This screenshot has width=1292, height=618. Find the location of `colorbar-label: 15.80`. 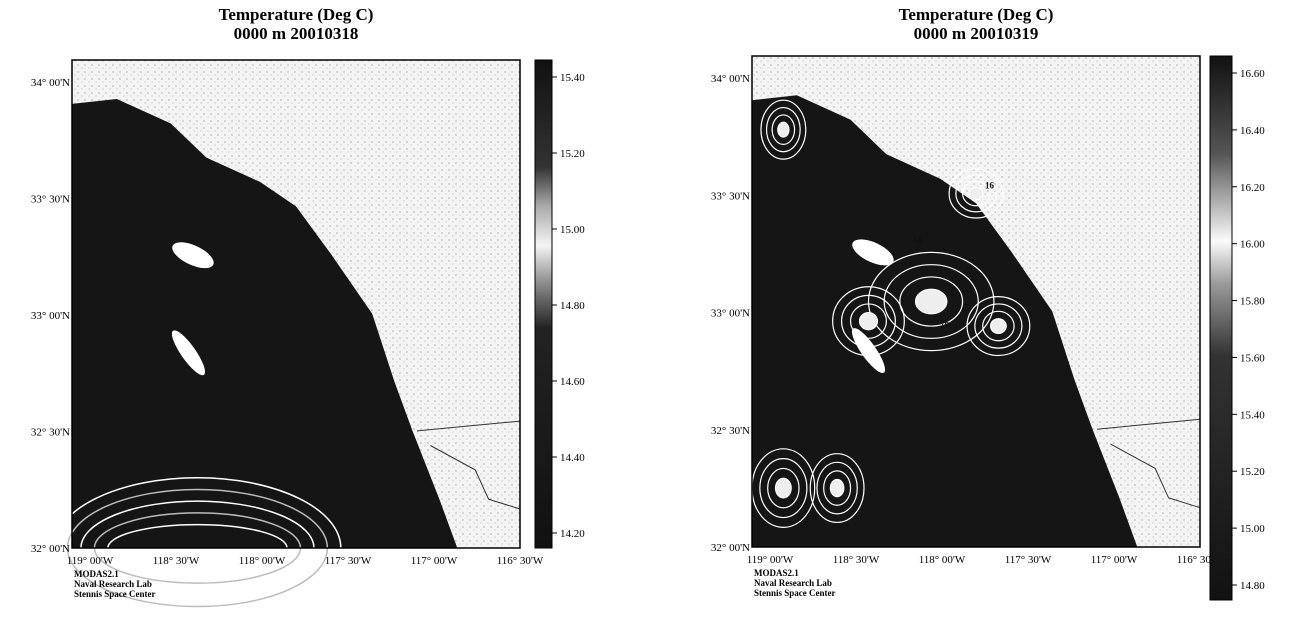

colorbar-label: 15.80 is located at coordinates (1252, 302).